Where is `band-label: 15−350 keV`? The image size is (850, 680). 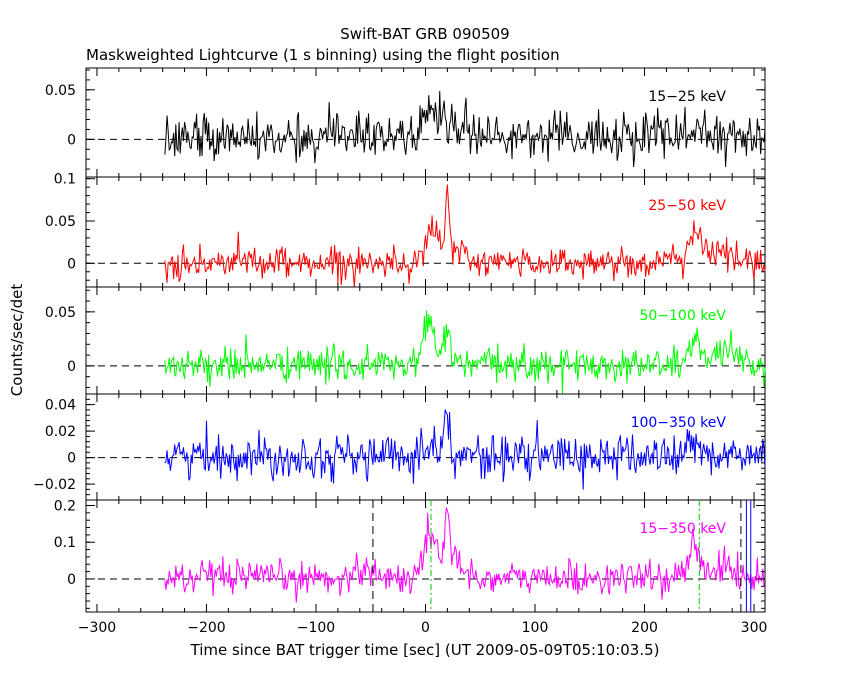 band-label: 15−350 keV is located at coordinates (682, 529).